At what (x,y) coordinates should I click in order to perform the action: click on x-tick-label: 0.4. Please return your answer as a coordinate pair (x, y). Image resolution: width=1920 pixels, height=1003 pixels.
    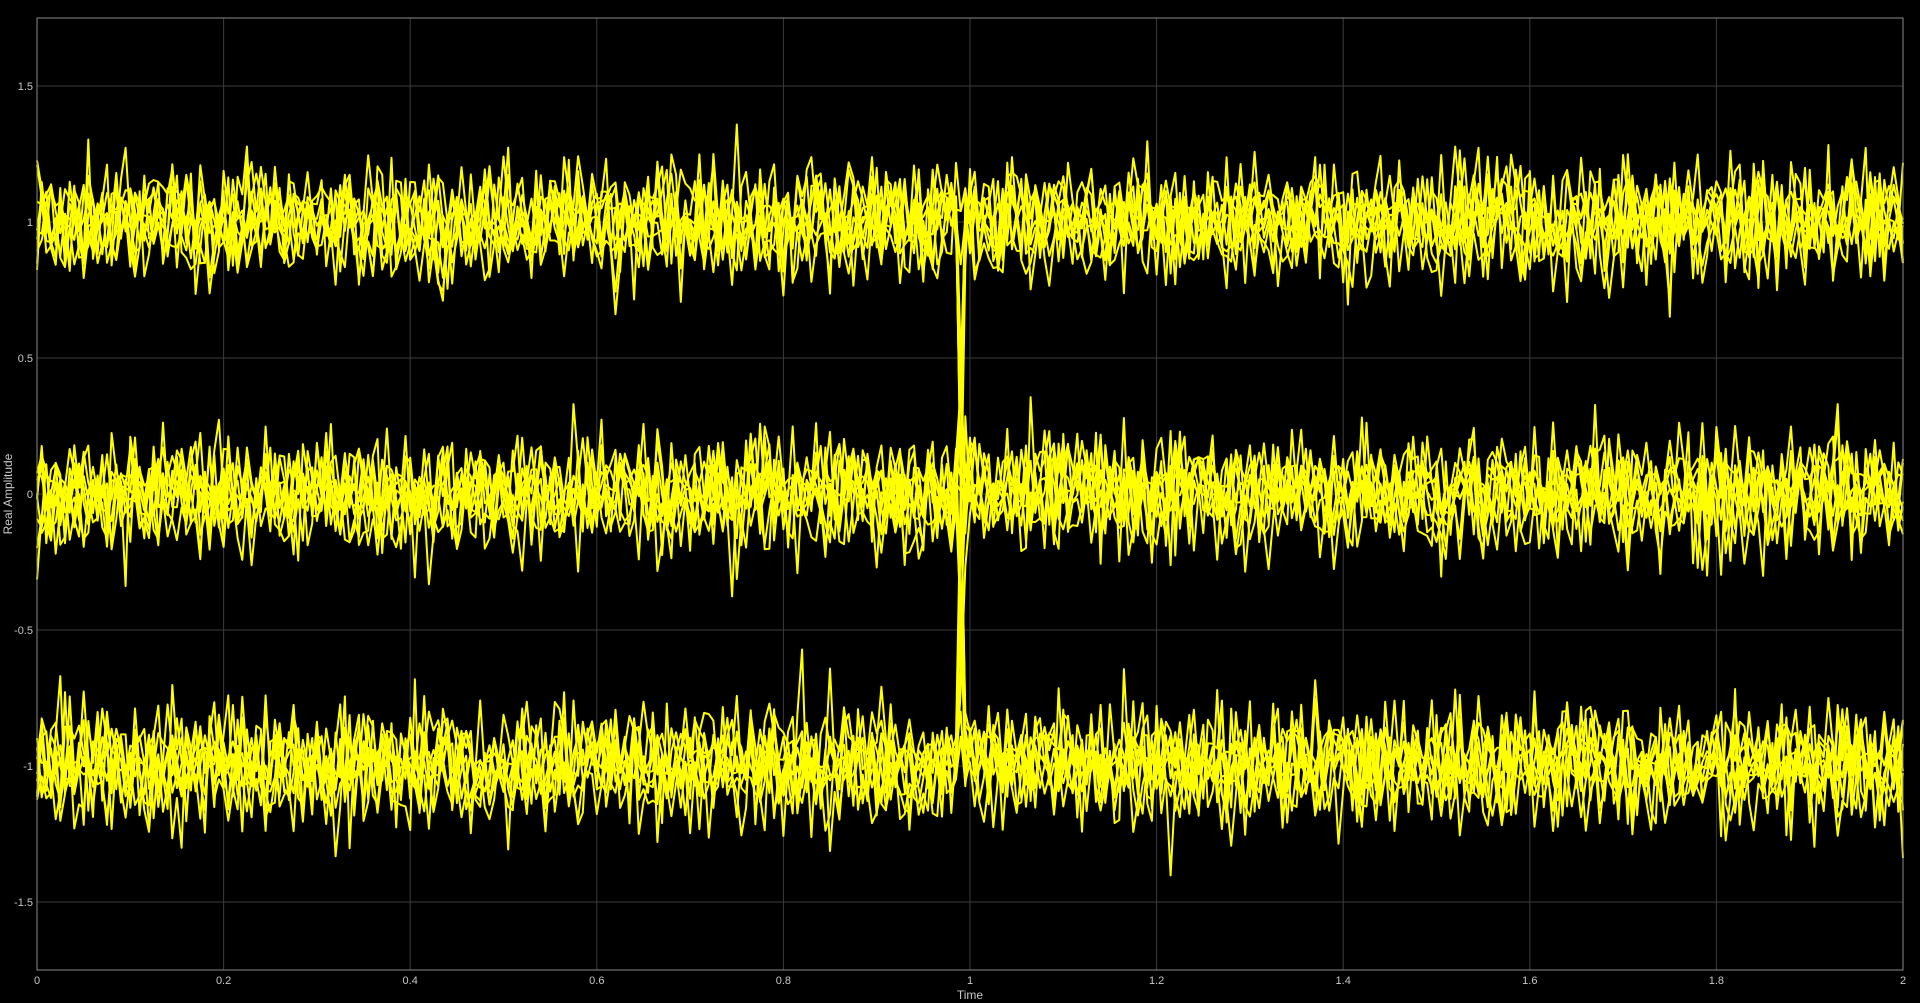
    Looking at the image, I should click on (410, 981).